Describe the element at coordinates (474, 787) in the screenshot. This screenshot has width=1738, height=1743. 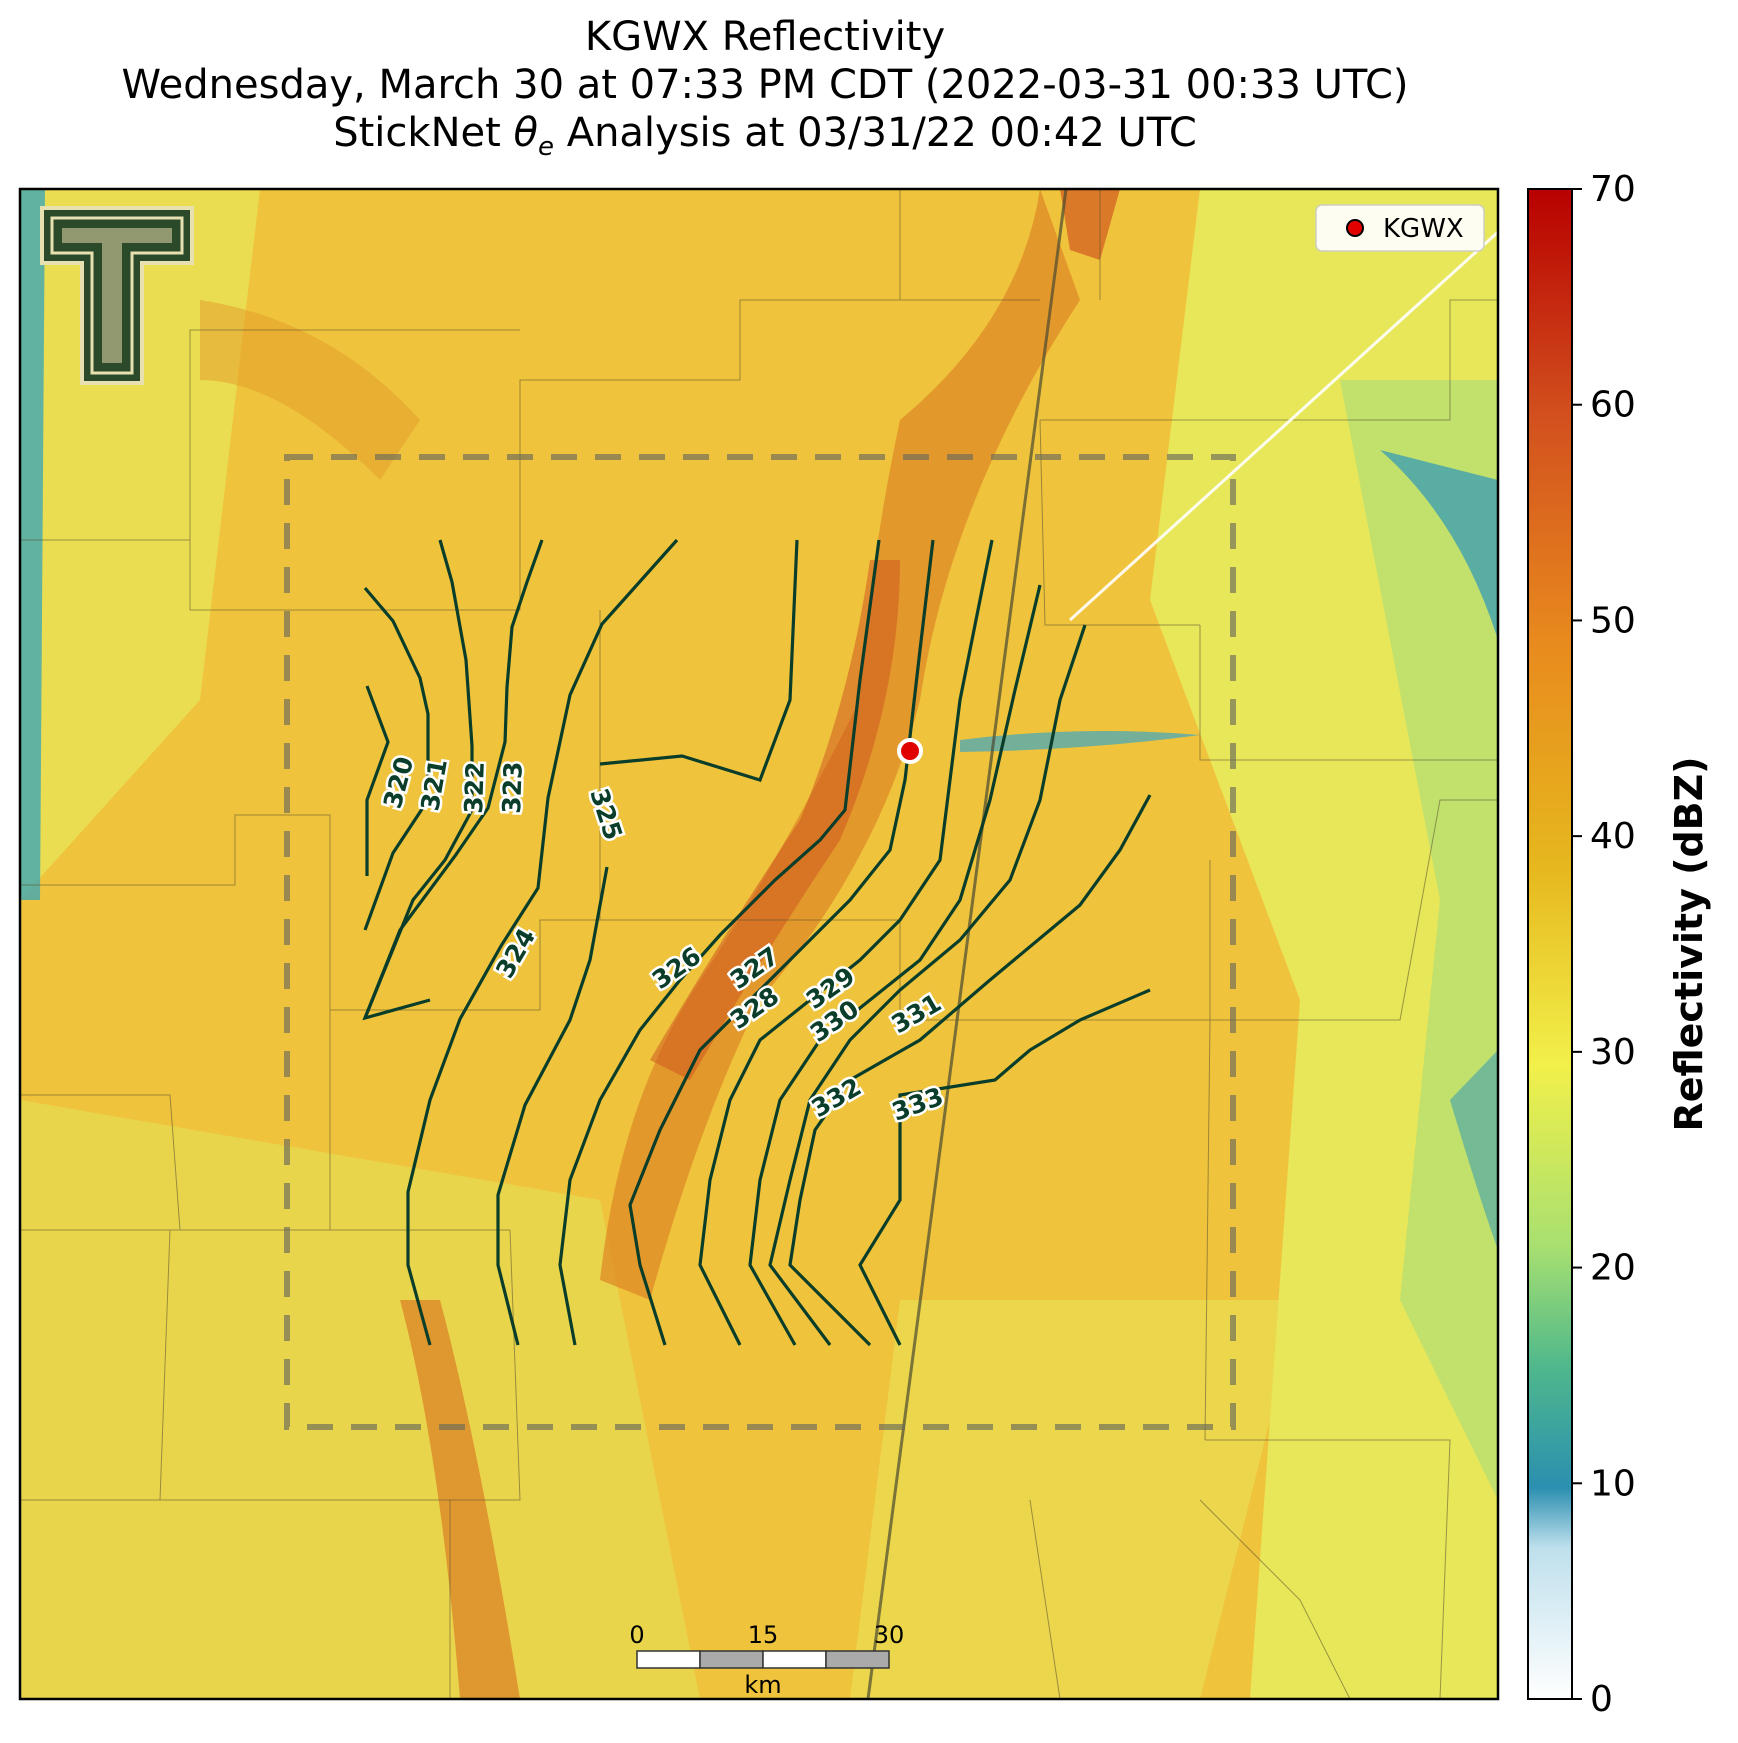
I see `contour-label-322: 322` at that location.